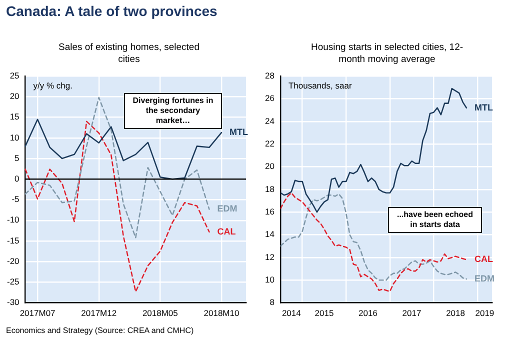 This screenshot has height=342, width=516. I want to click on x-tick-label: 2019, so click(484, 313).